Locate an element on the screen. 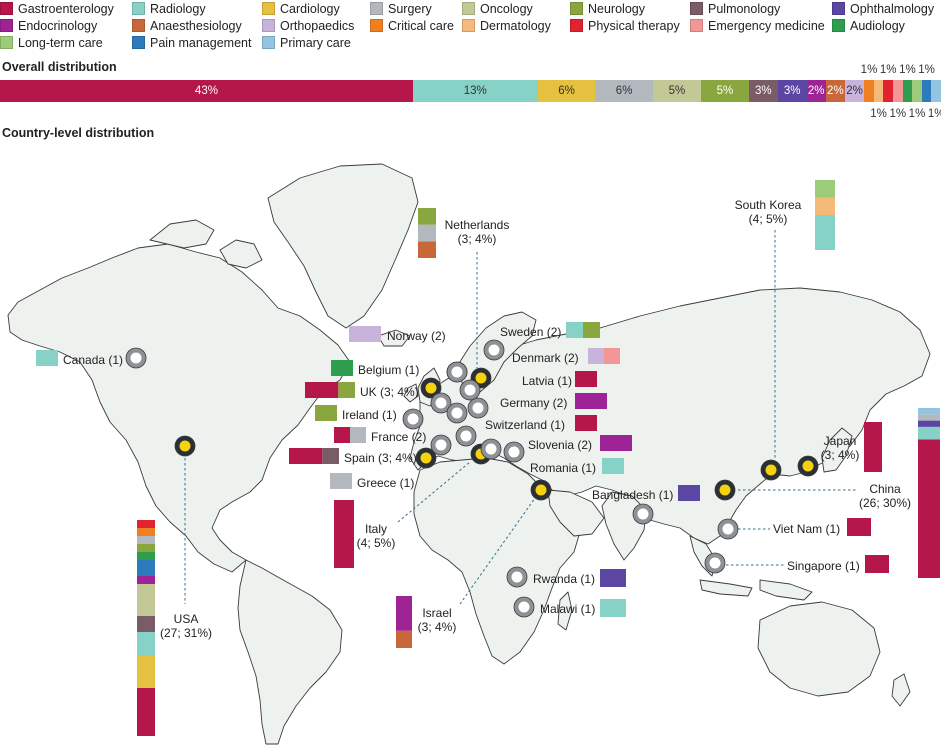 Image resolution: width=941 pixels, height=746 pixels. country-bar-israel-endocrinology is located at coordinates (404, 613).